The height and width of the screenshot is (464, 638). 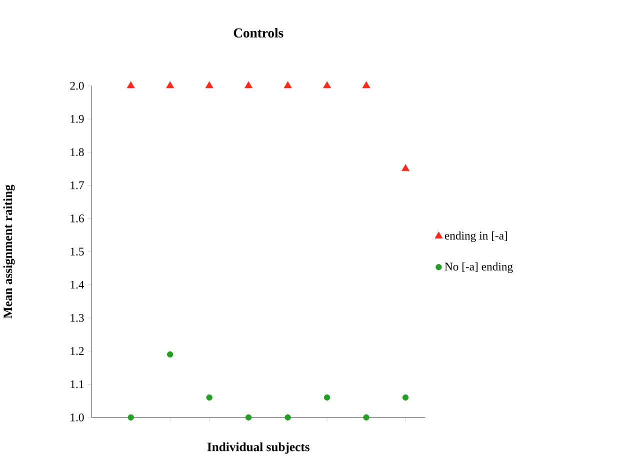 I want to click on legend-label: No [-a] ending, so click(x=478, y=267).